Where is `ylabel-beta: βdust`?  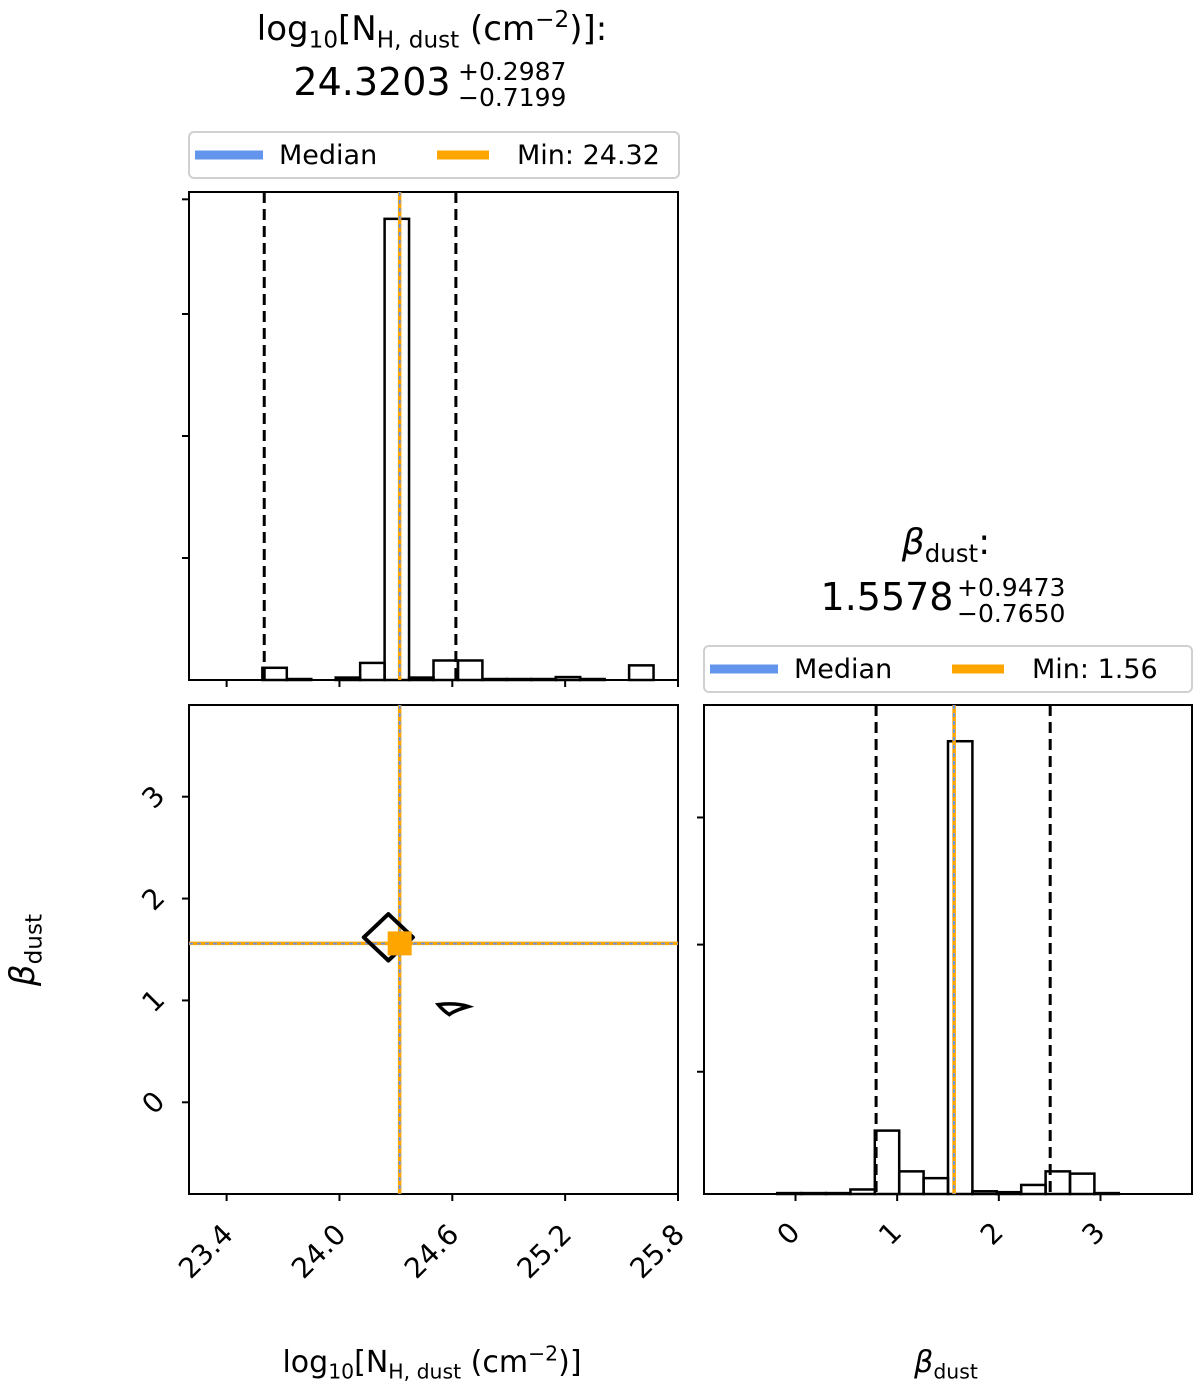 ylabel-beta: βdust is located at coordinates (25, 950).